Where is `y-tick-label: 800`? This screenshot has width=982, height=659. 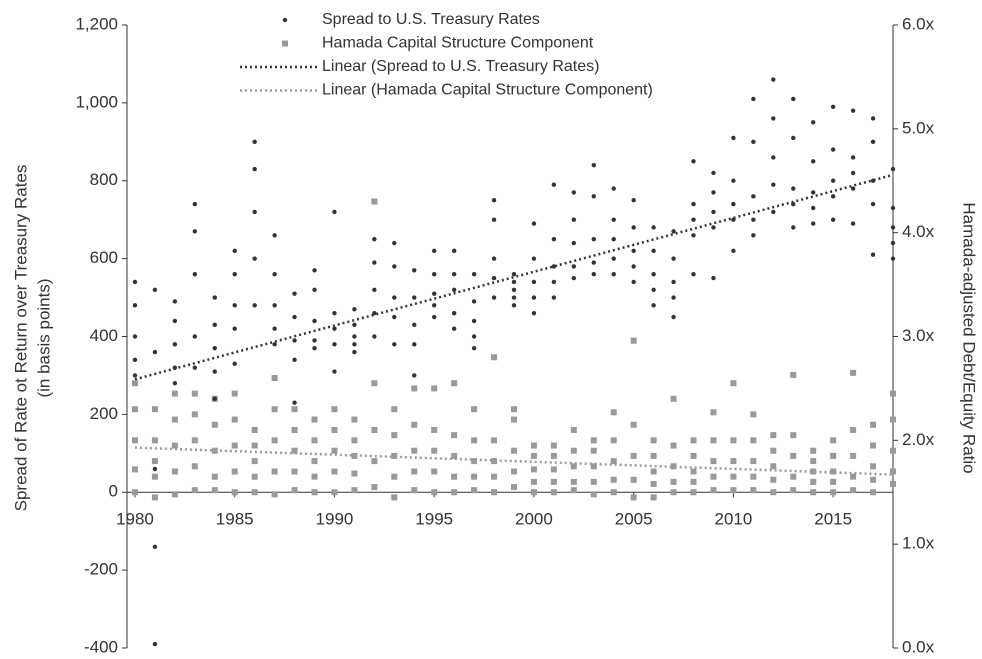
y-tick-label: 800 is located at coordinates (104, 179).